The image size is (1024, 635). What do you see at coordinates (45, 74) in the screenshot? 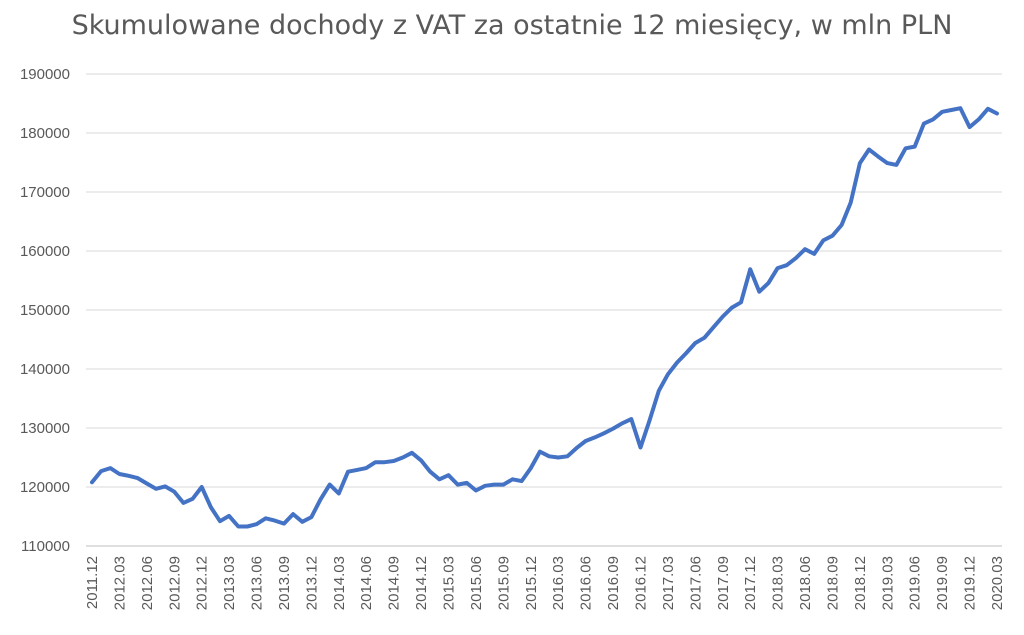
I see `y-tick-label: 190000` at bounding box center [45, 74].